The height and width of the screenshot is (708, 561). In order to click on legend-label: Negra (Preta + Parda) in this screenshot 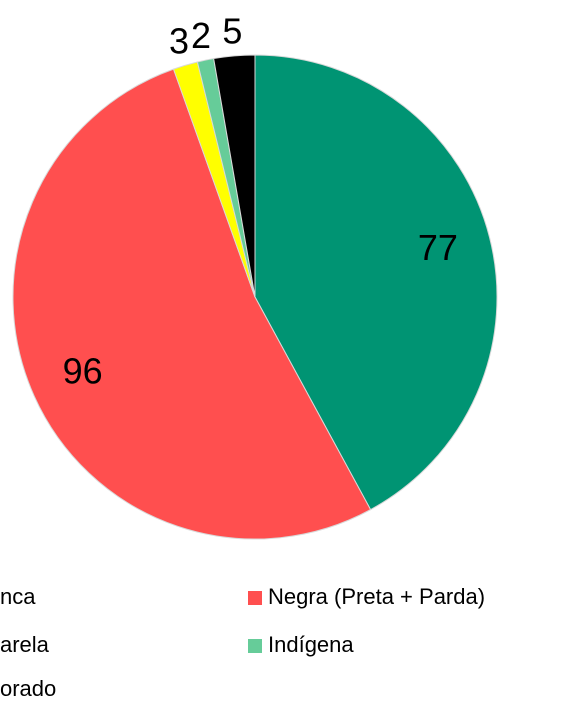, I will do `click(376, 596)`.